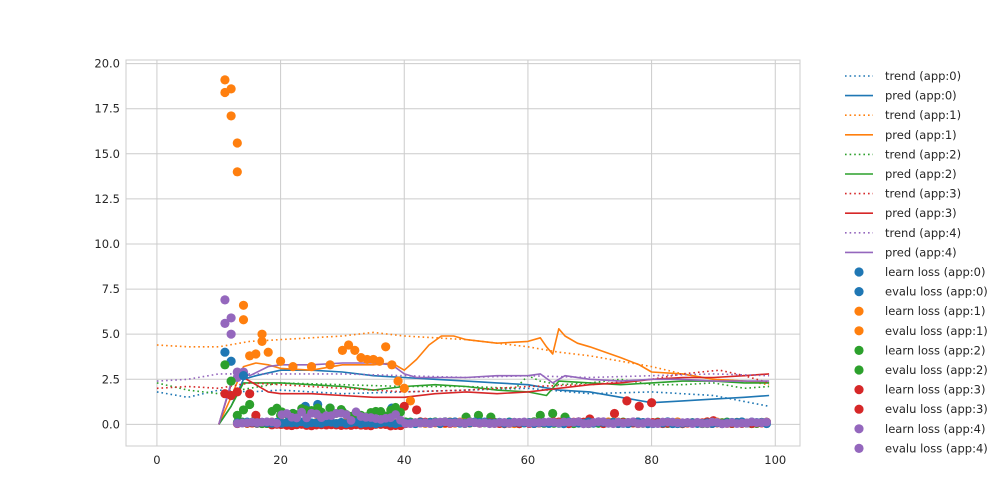 This screenshot has width=1000, height=500. What do you see at coordinates (107, 244) in the screenshot?
I see `y-tick-label: 10.0` at bounding box center [107, 244].